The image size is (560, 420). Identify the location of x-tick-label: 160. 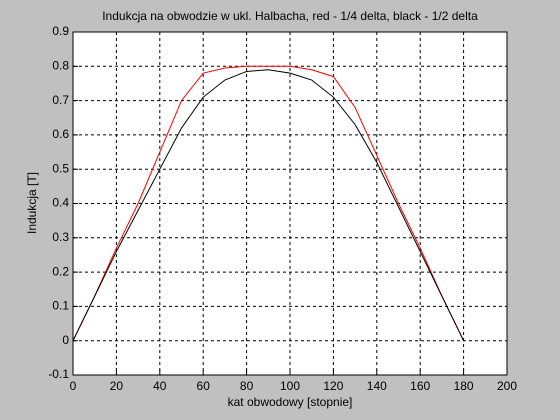
(420, 386).